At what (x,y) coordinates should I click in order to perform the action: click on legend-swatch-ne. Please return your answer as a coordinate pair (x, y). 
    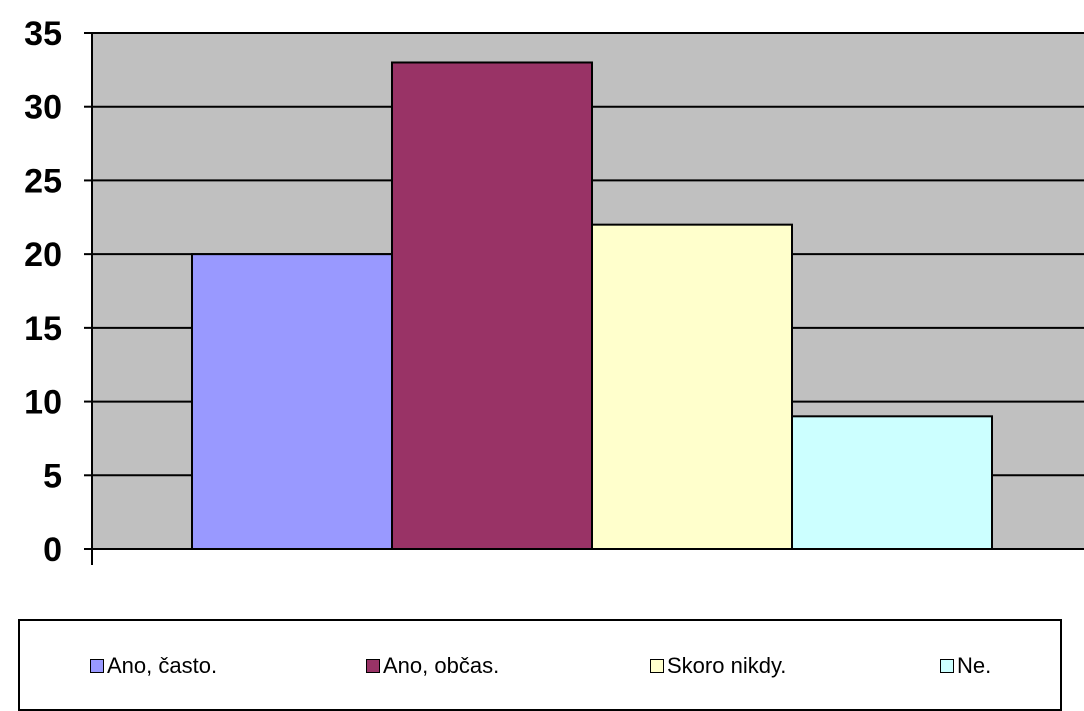
    Looking at the image, I should click on (947, 666).